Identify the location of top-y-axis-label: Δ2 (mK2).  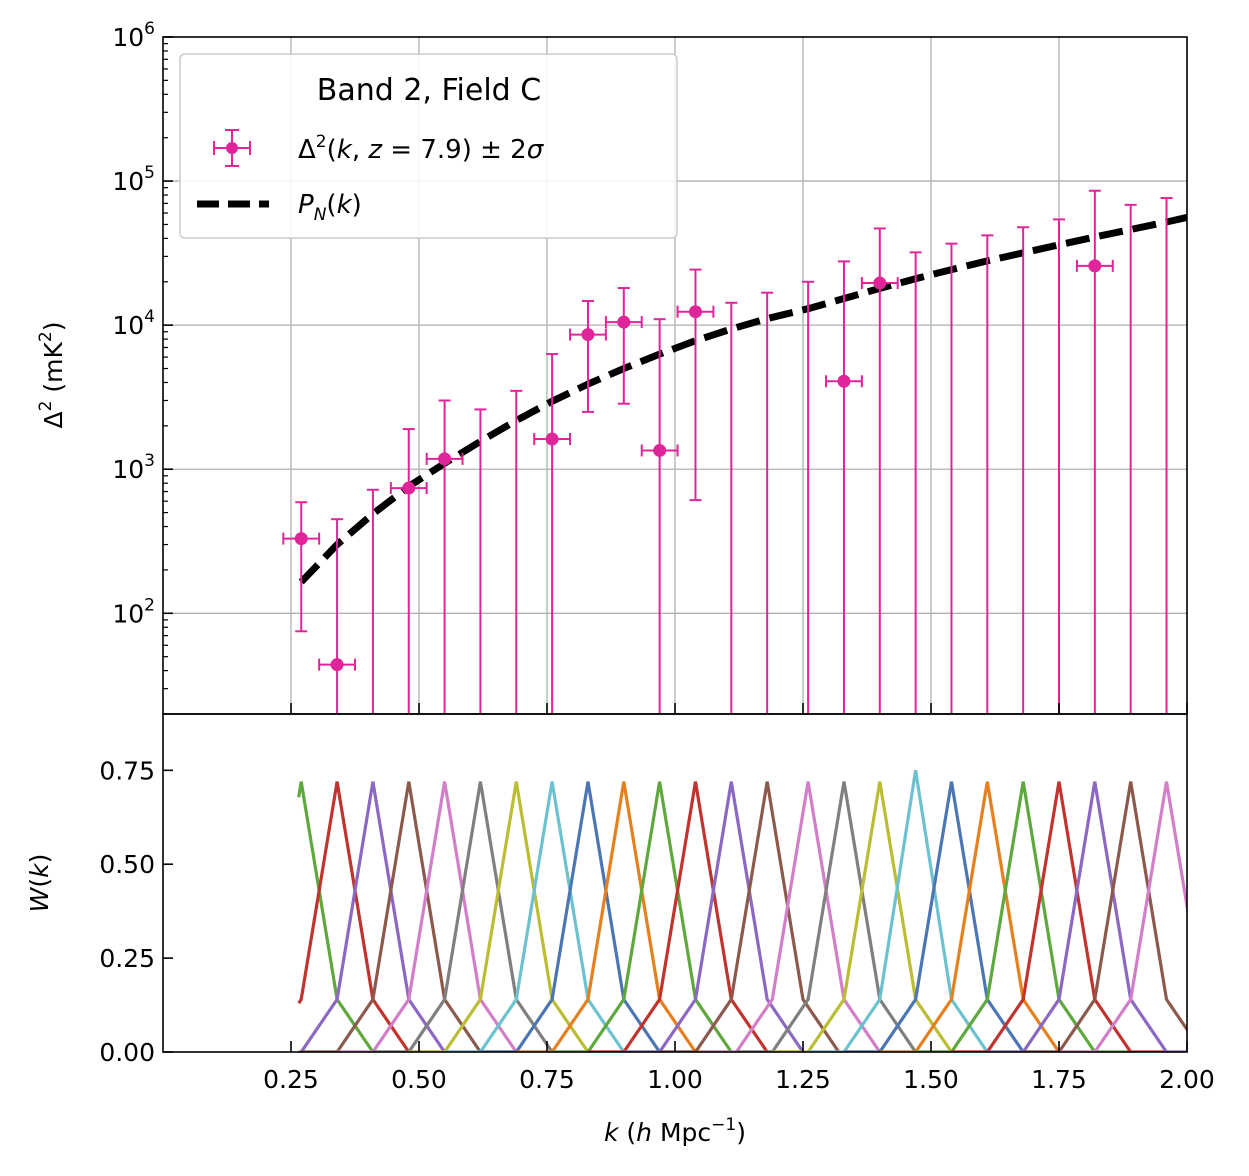
(52, 375).